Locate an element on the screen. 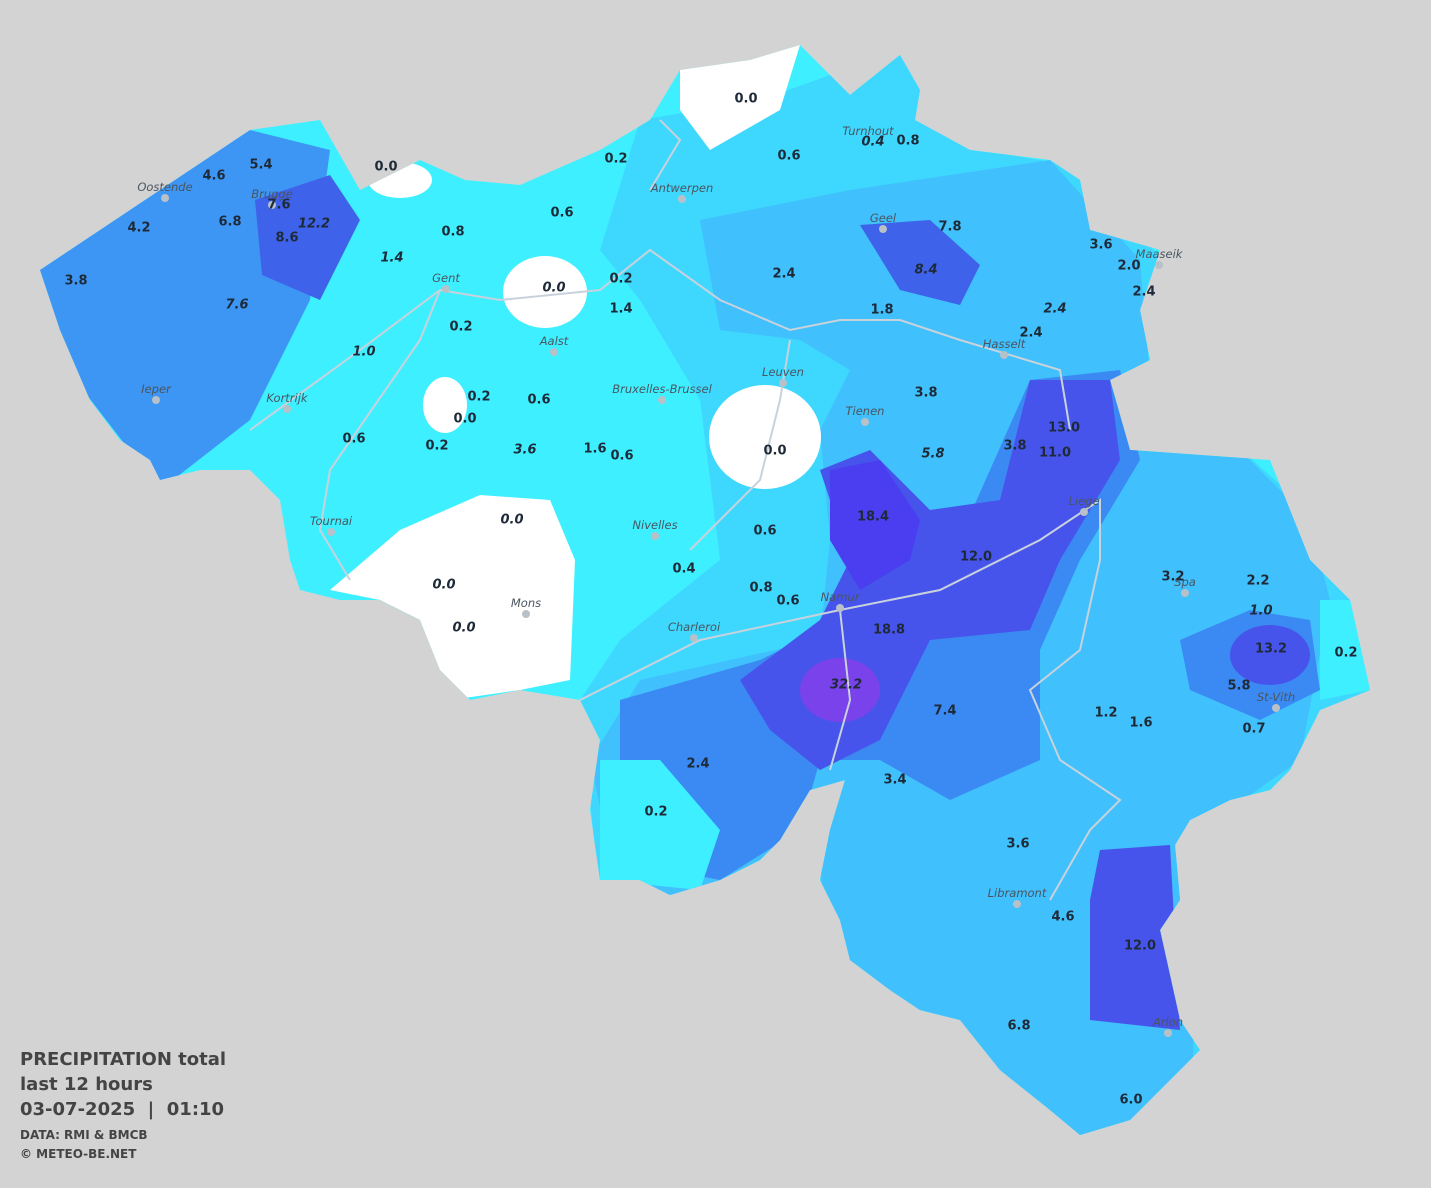 Image resolution: width=1431 pixels, height=1188 pixels. precip-value: 13.0 is located at coordinates (1064, 428).